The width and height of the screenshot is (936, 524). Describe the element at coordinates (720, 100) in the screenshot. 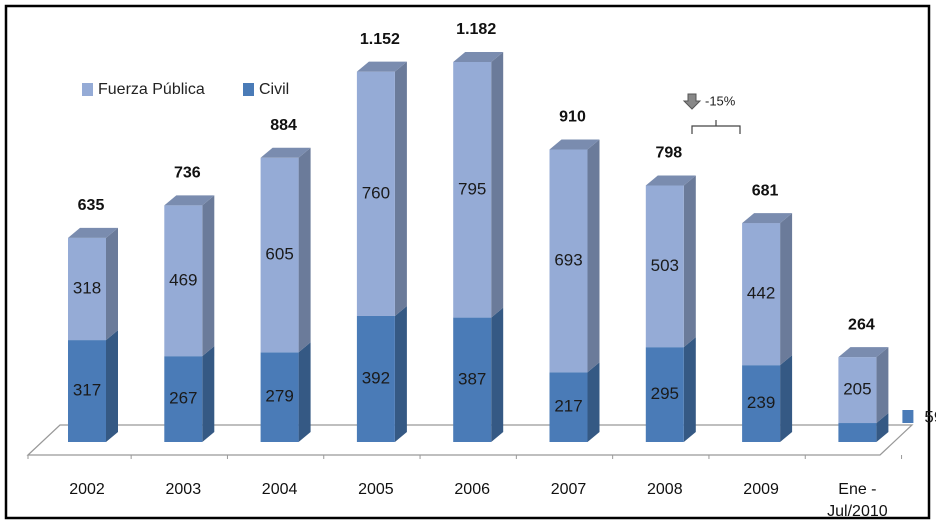

I see `annotation-text: -15%` at that location.